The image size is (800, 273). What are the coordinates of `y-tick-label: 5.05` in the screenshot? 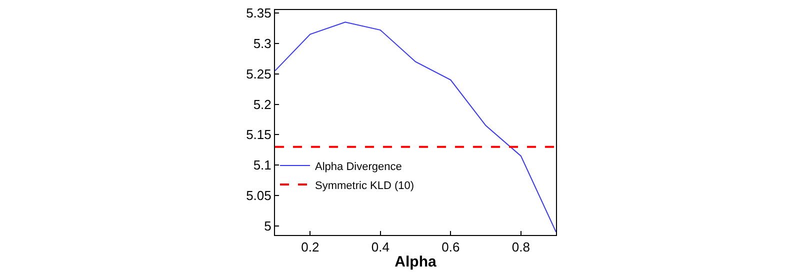 It's located at (259, 196).